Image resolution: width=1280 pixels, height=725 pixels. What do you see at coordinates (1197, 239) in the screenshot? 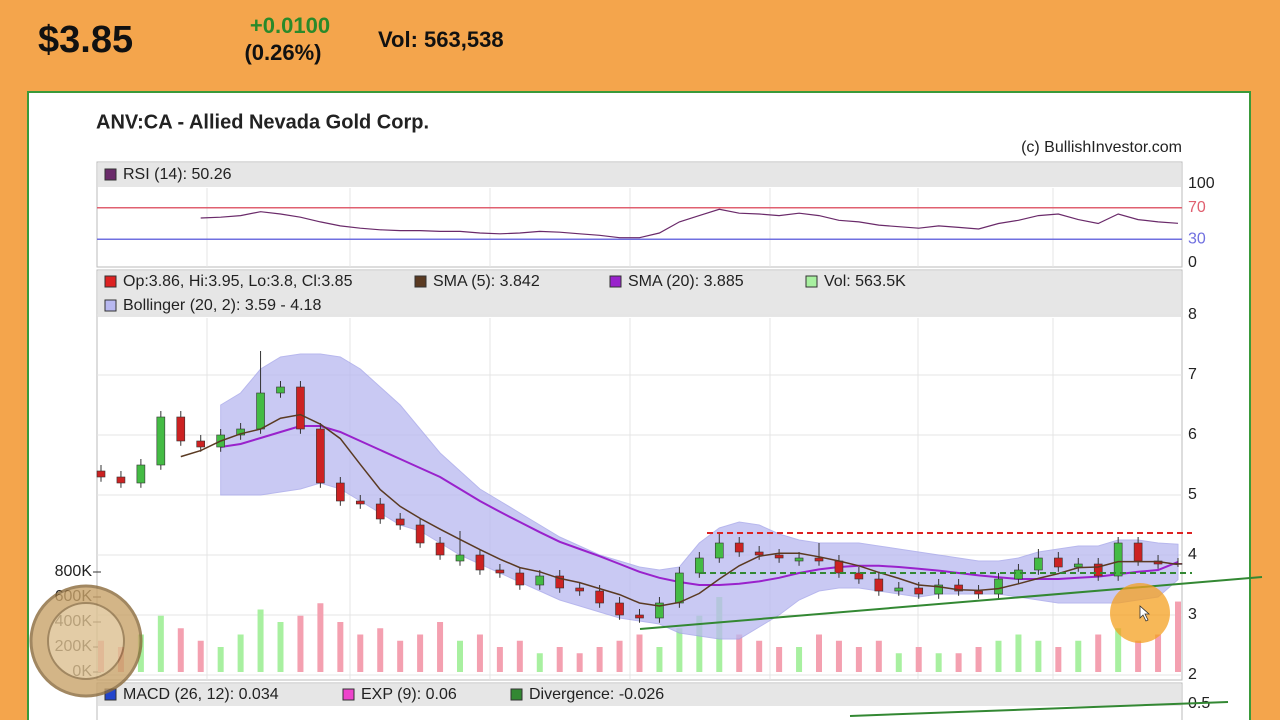
I see `rsi-tick-label: 30` at bounding box center [1197, 239].